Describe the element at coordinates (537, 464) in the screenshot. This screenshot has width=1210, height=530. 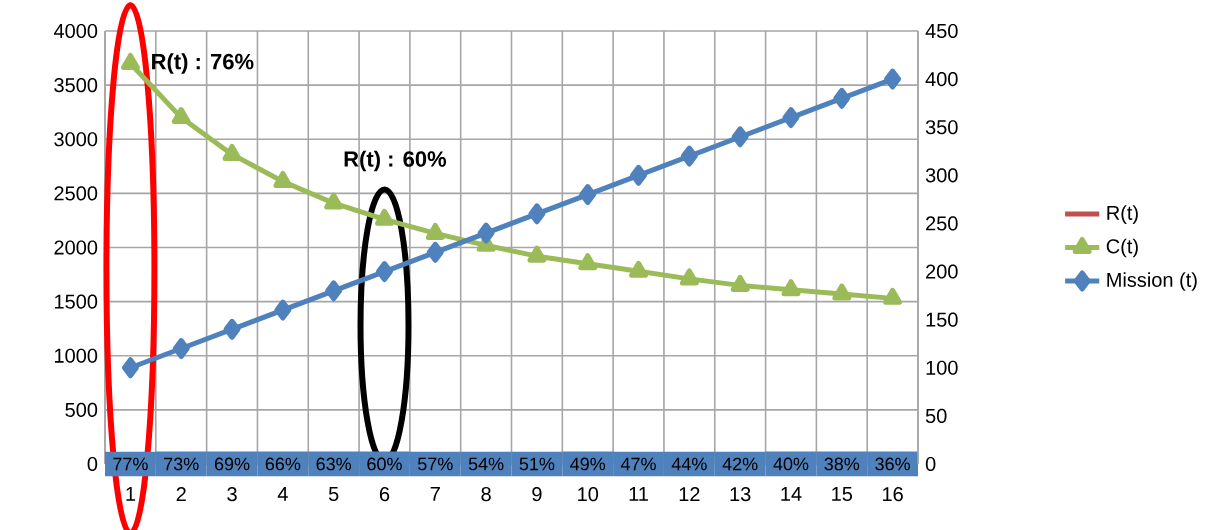
I see `text: 51%` at that location.